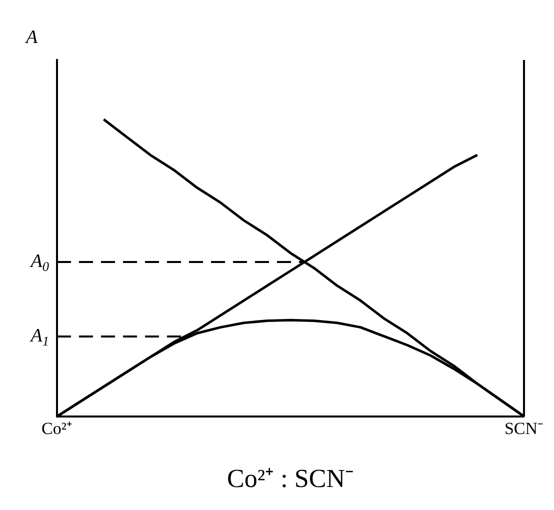 Image resolution: width=554 pixels, height=510 pixels. What do you see at coordinates (57, 428) in the screenshot?
I see `x-tick-label: Co²⁺` at bounding box center [57, 428].